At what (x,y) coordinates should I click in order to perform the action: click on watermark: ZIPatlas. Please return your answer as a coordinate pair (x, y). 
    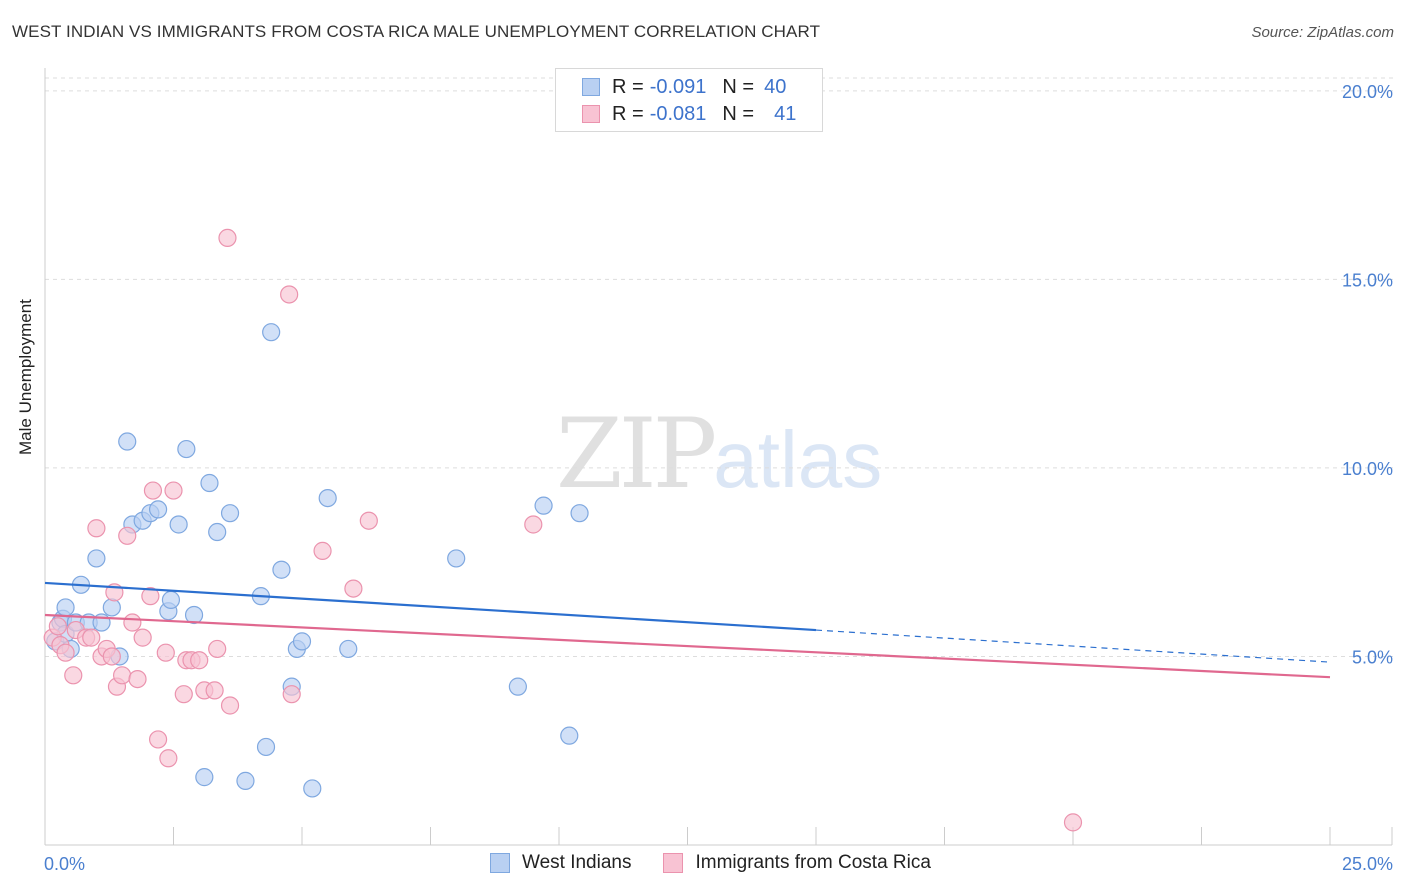
    Looking at the image, I should click on (719, 454).